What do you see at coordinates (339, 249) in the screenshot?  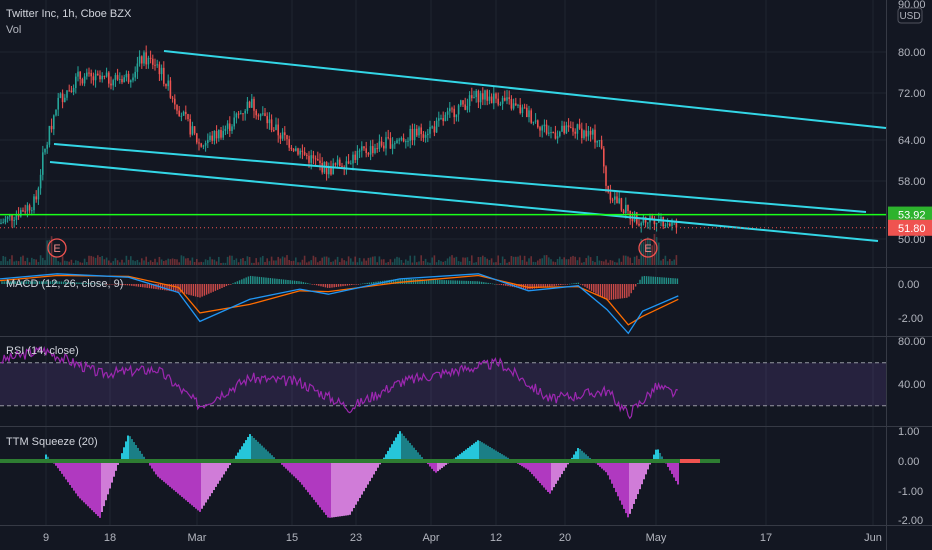 I see `volume-bars` at bounding box center [339, 249].